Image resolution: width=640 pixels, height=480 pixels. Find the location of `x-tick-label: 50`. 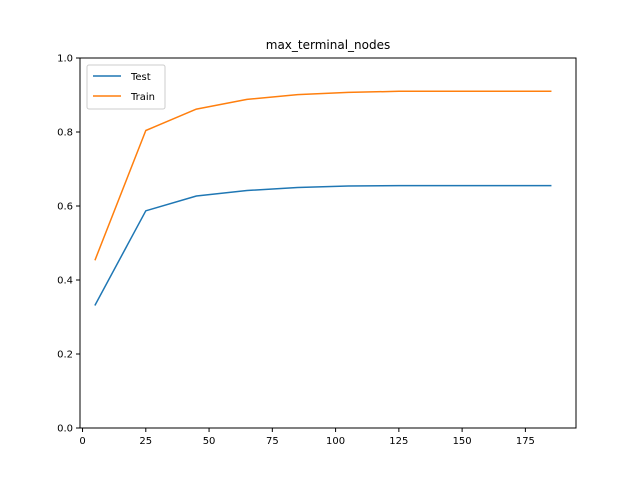

x-tick-label: 50 is located at coordinates (209, 441).